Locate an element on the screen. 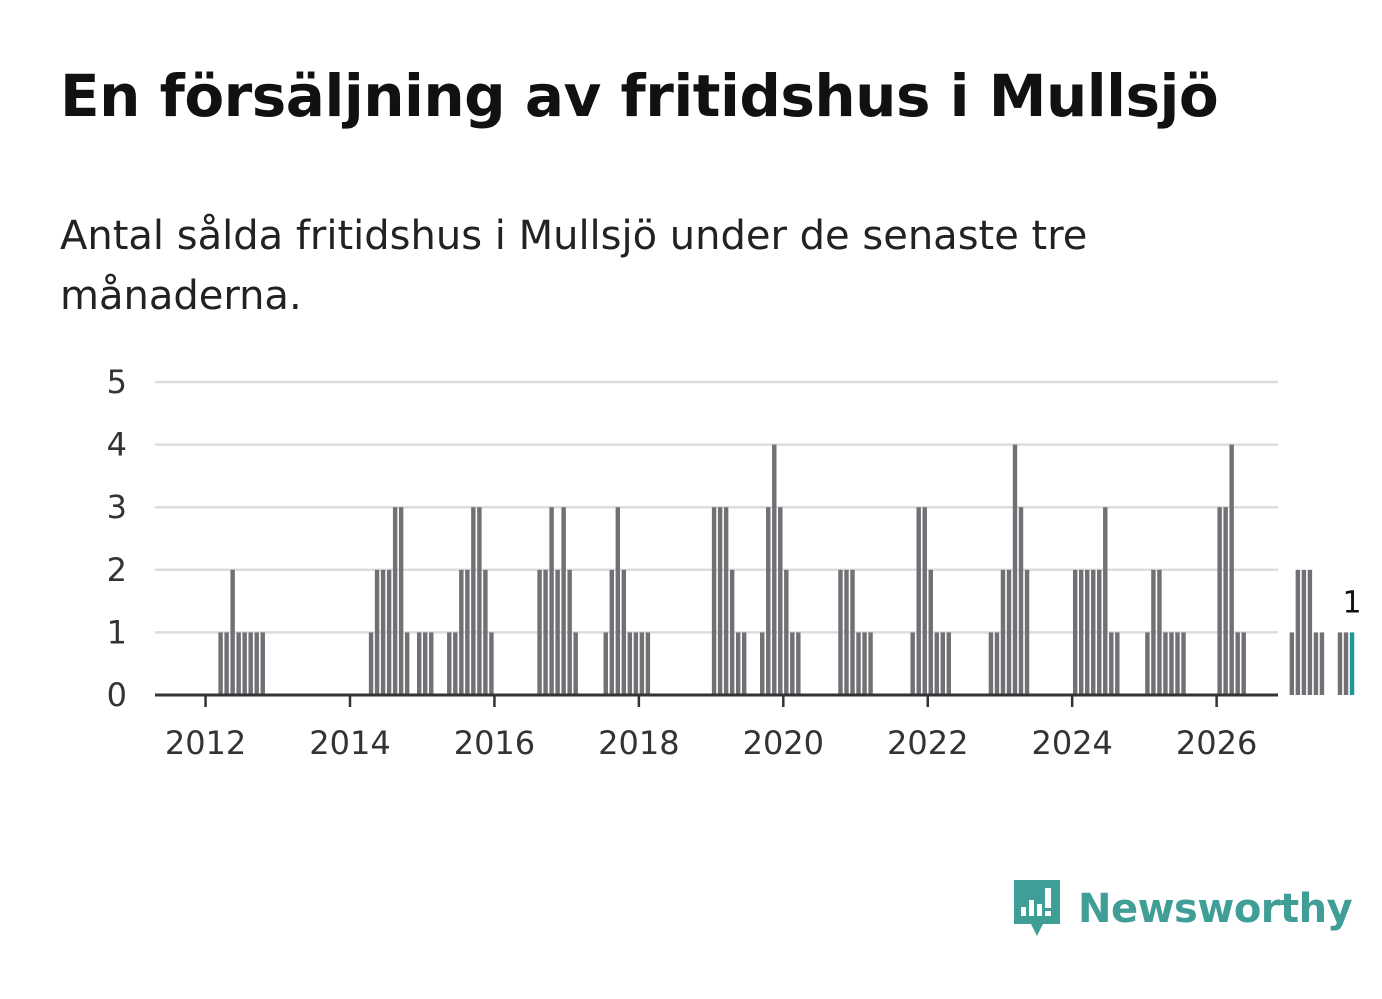 The image size is (1382, 999). x-tick-label: 2014 is located at coordinates (349, 743).